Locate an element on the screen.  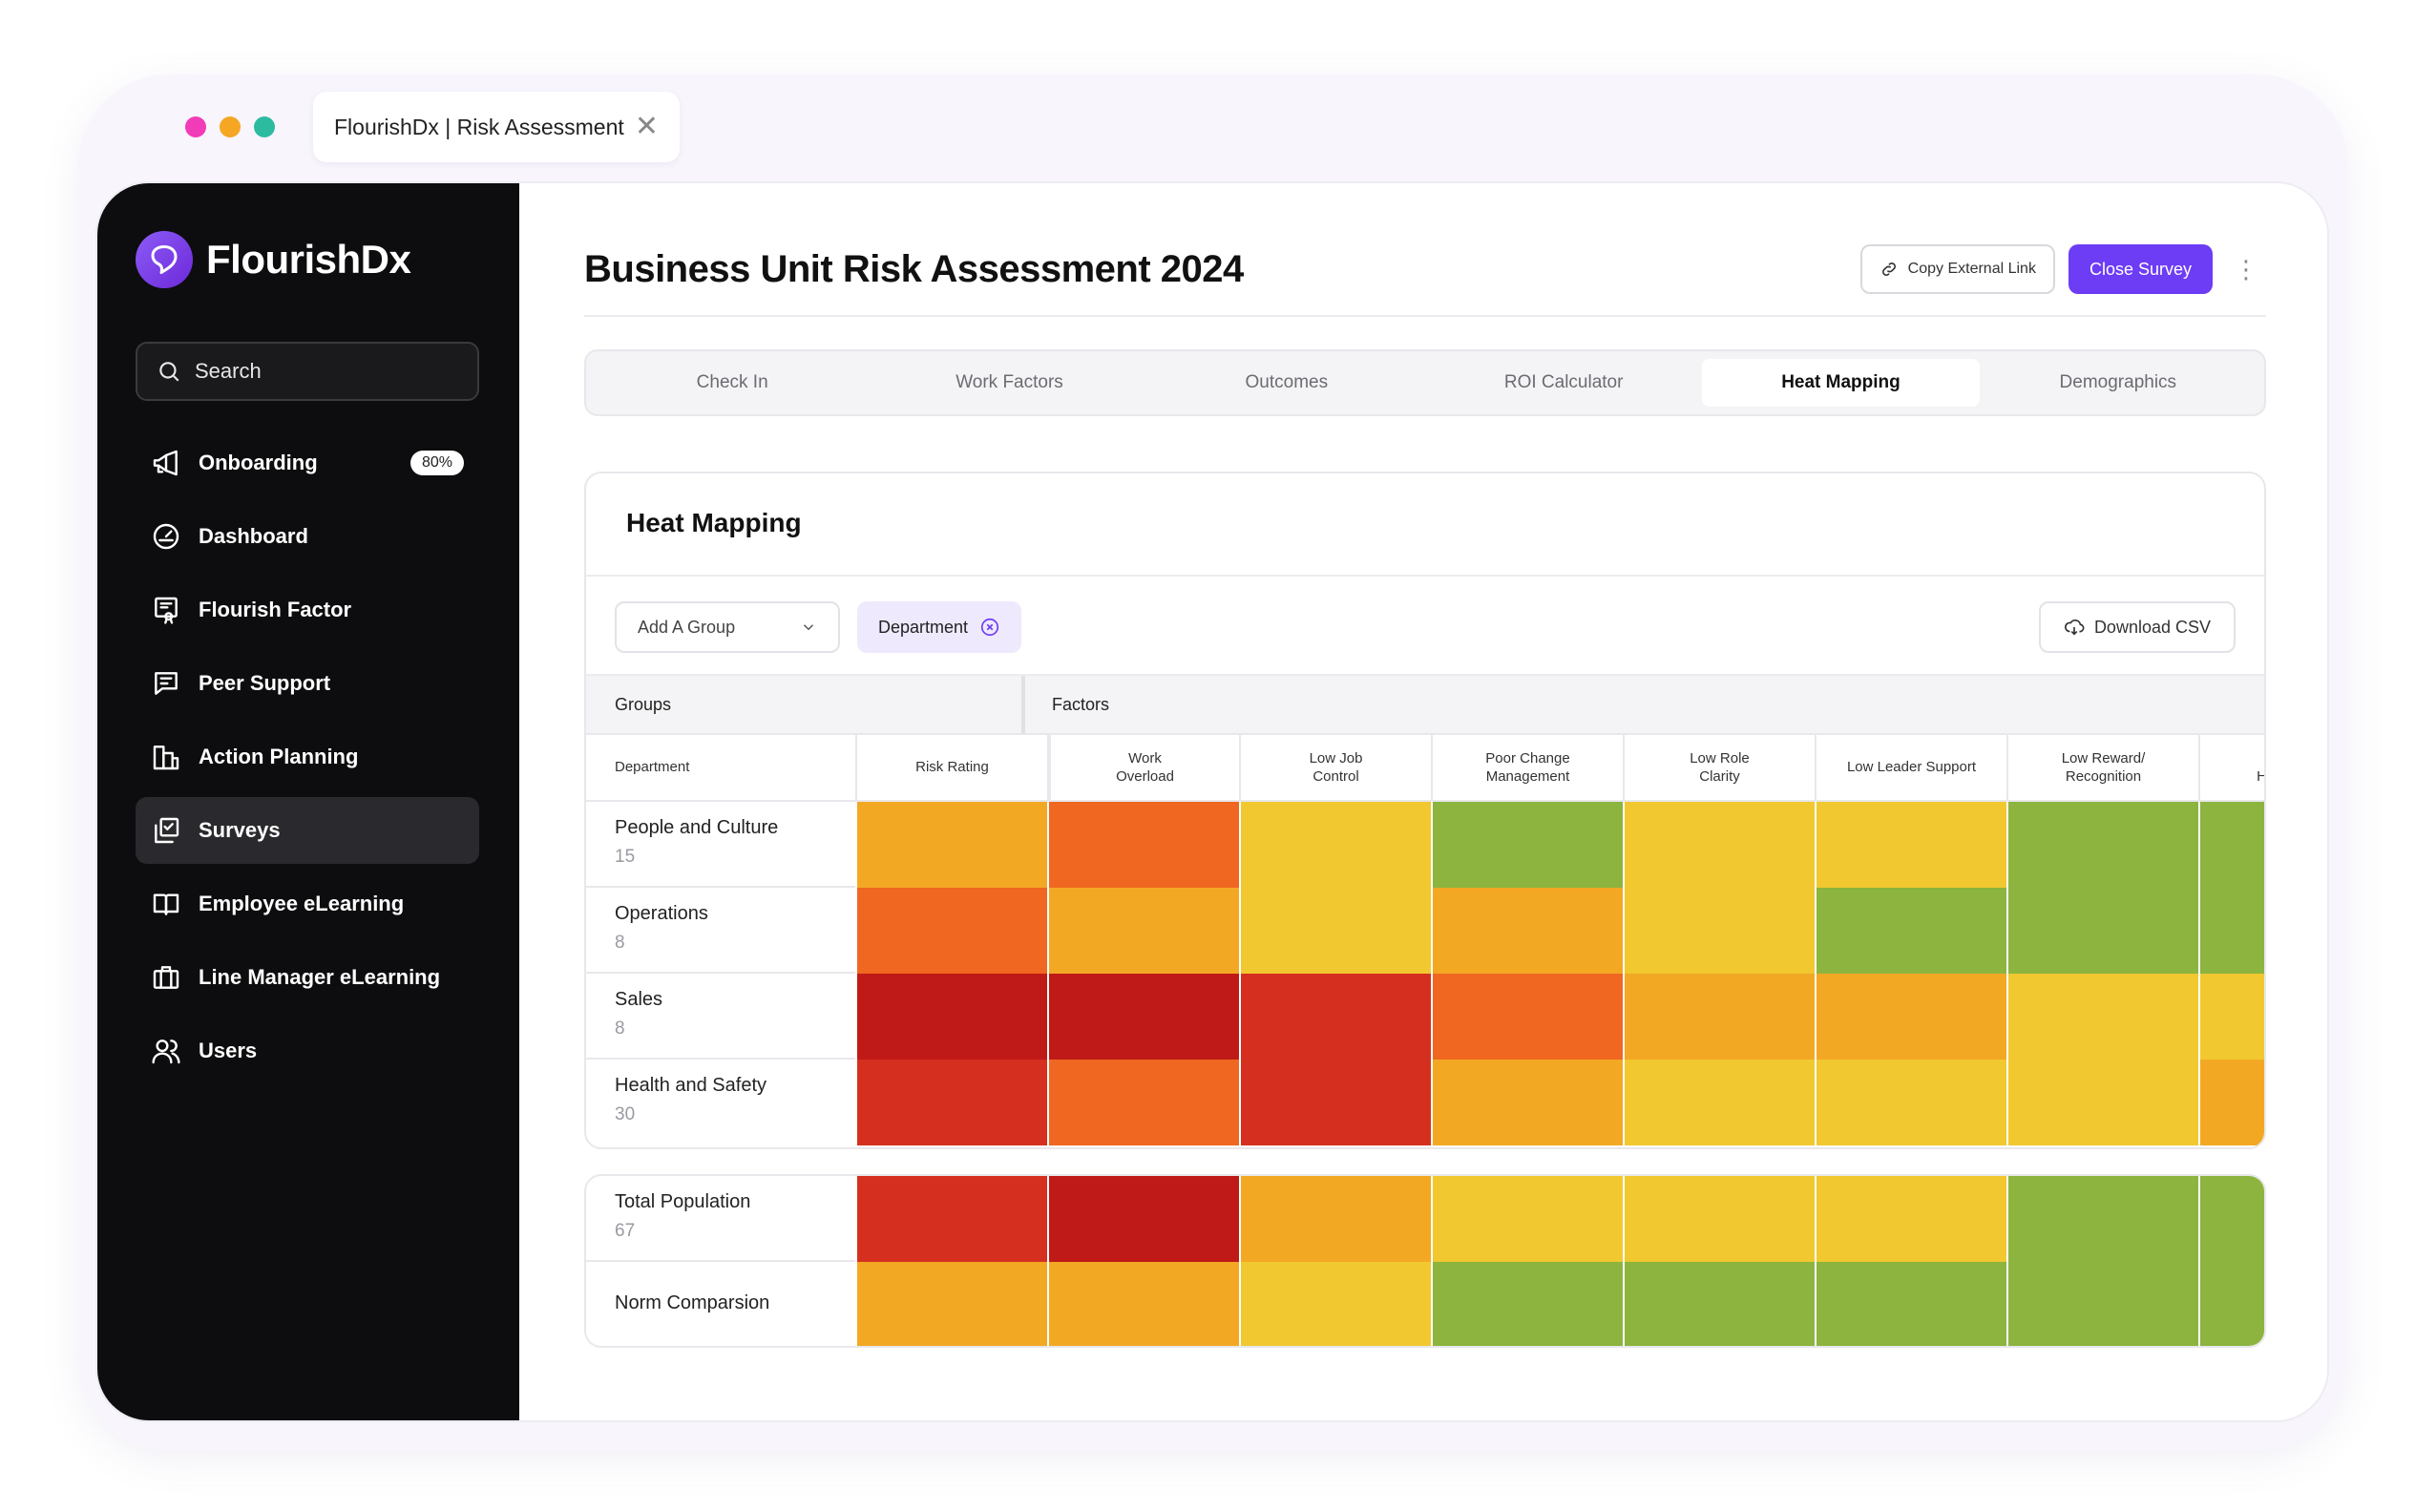
remove-chip-icon is located at coordinates (990, 627).